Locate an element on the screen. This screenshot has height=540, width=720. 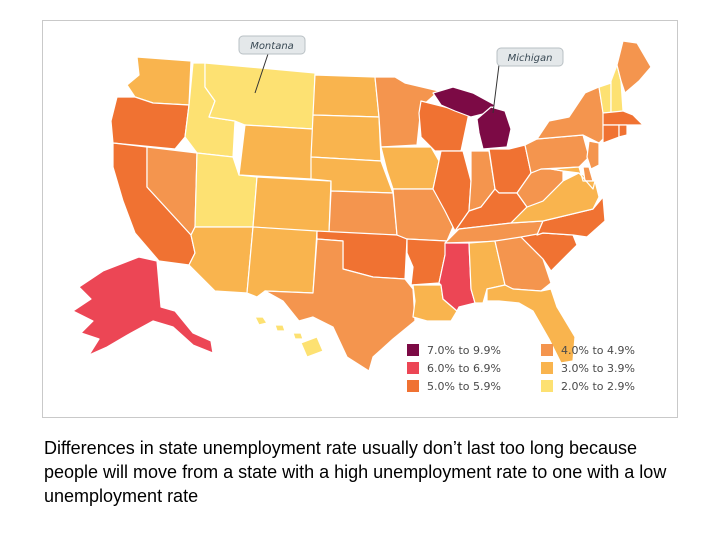
legend-label-5-5: 5.0% to 5.9% is located at coordinates (464, 386).